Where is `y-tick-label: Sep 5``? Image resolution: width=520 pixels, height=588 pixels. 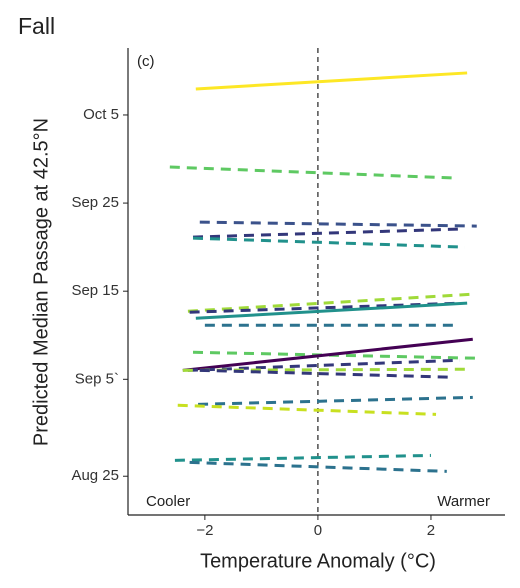 y-tick-label: Sep 5` is located at coordinates (97, 378).